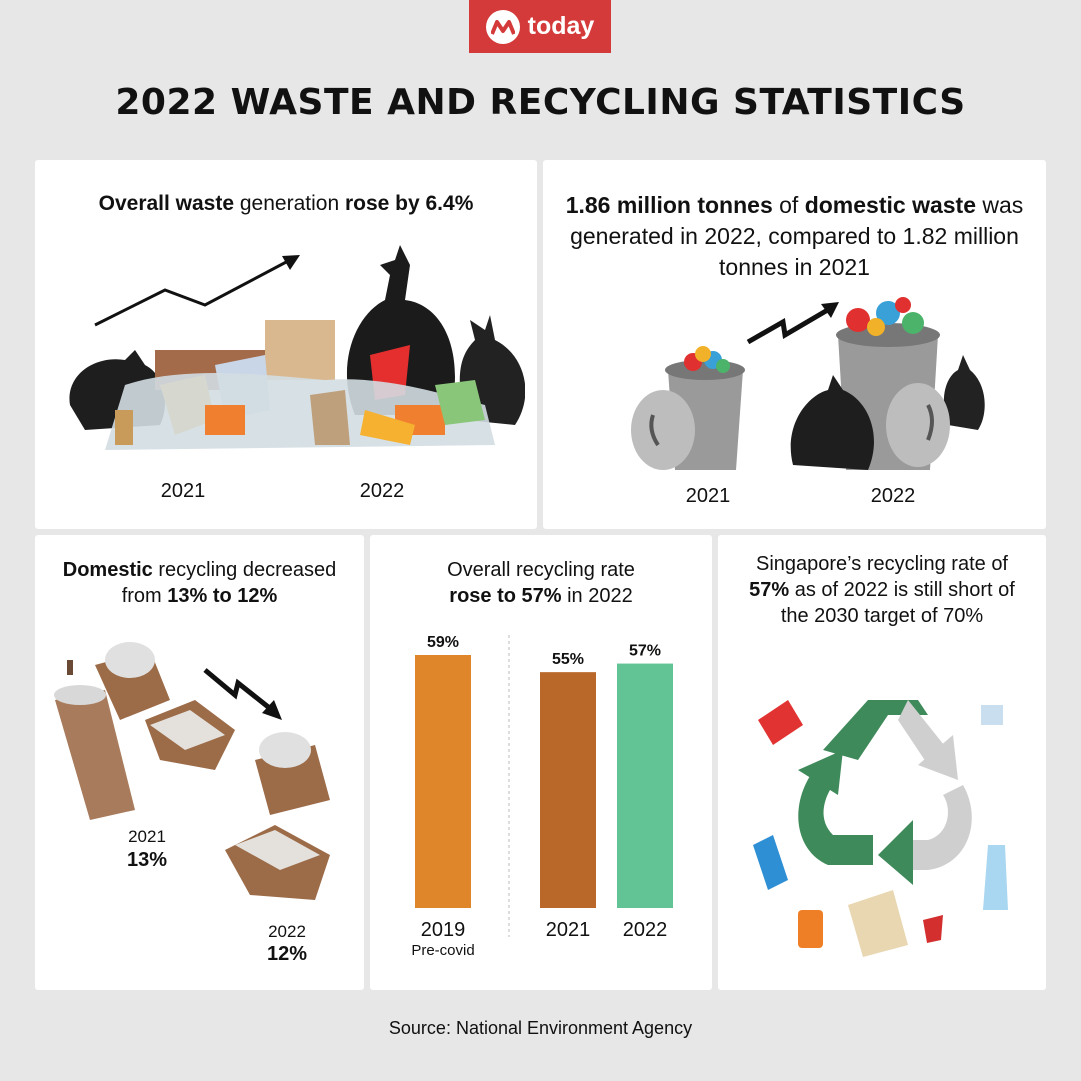  What do you see at coordinates (443, 781) in the screenshot?
I see `bar-2019` at bounding box center [443, 781].